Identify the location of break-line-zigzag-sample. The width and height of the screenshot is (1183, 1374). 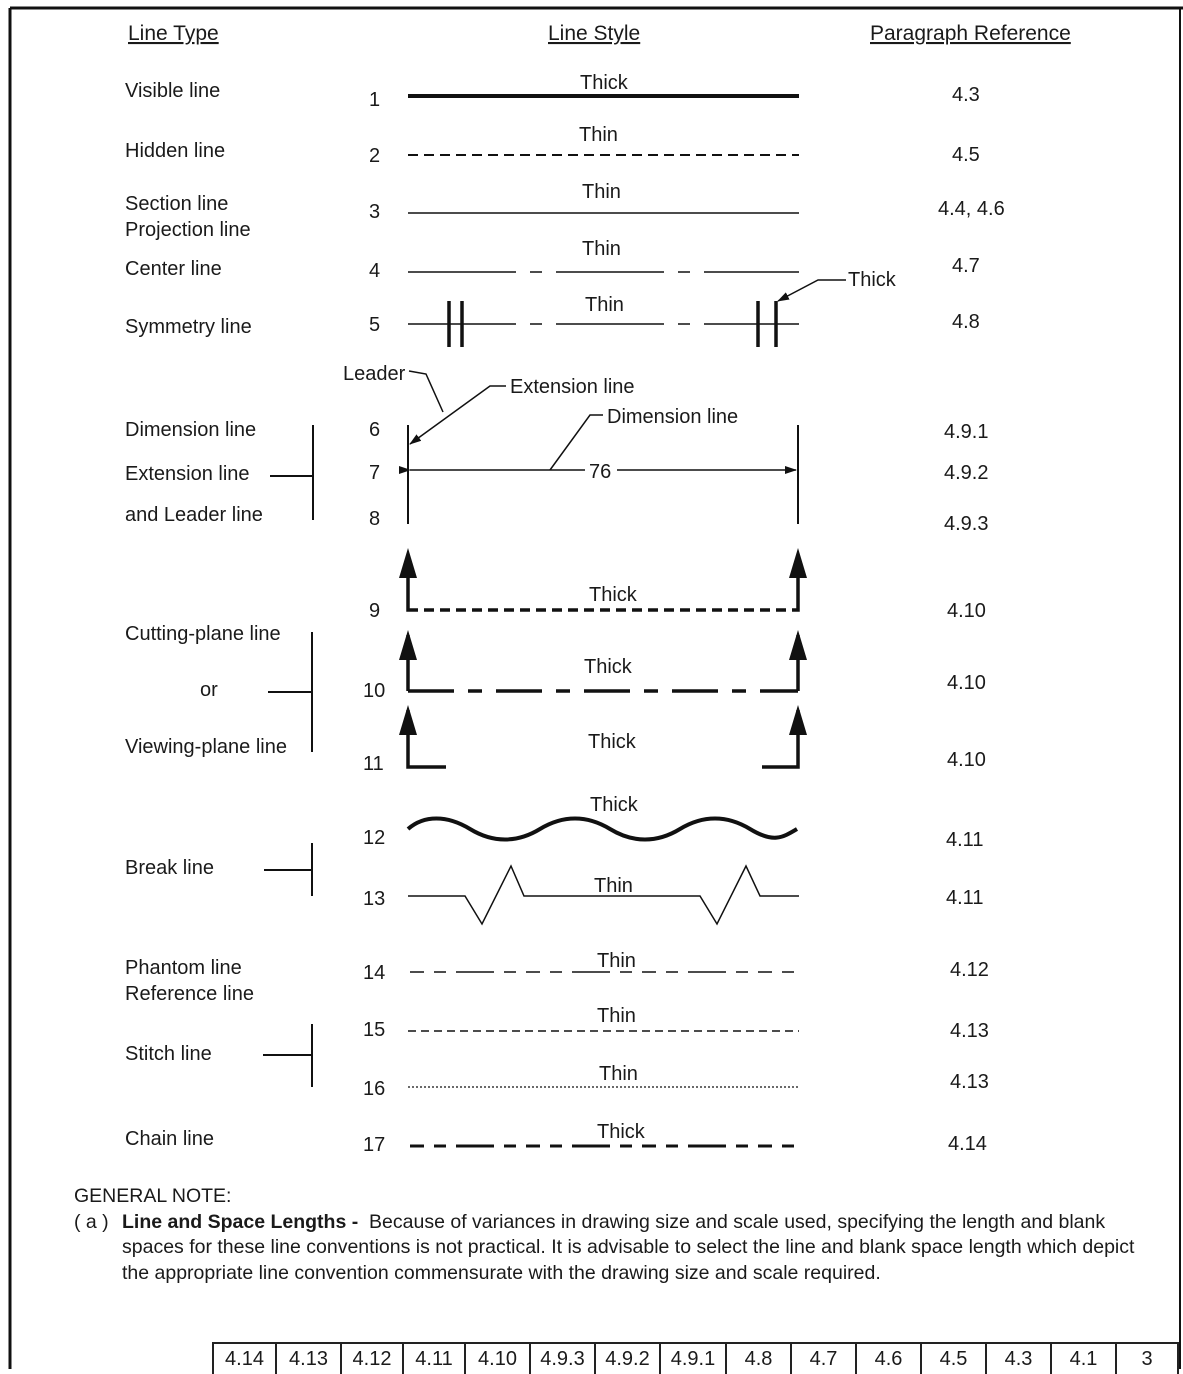
(603, 895).